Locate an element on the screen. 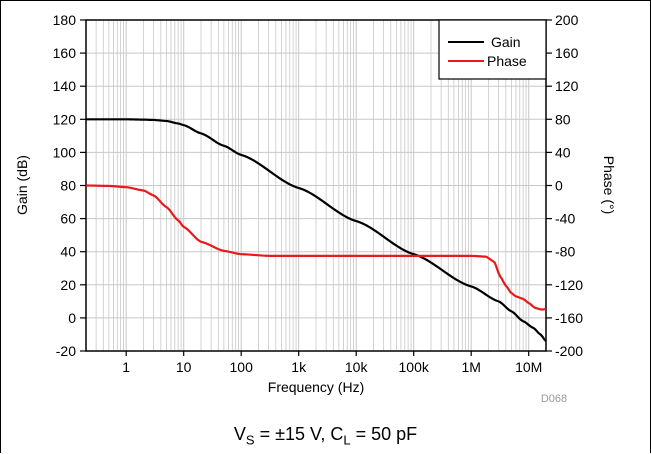 This screenshot has width=651, height=454. legend-label-gain: Gain is located at coordinates (506, 42).